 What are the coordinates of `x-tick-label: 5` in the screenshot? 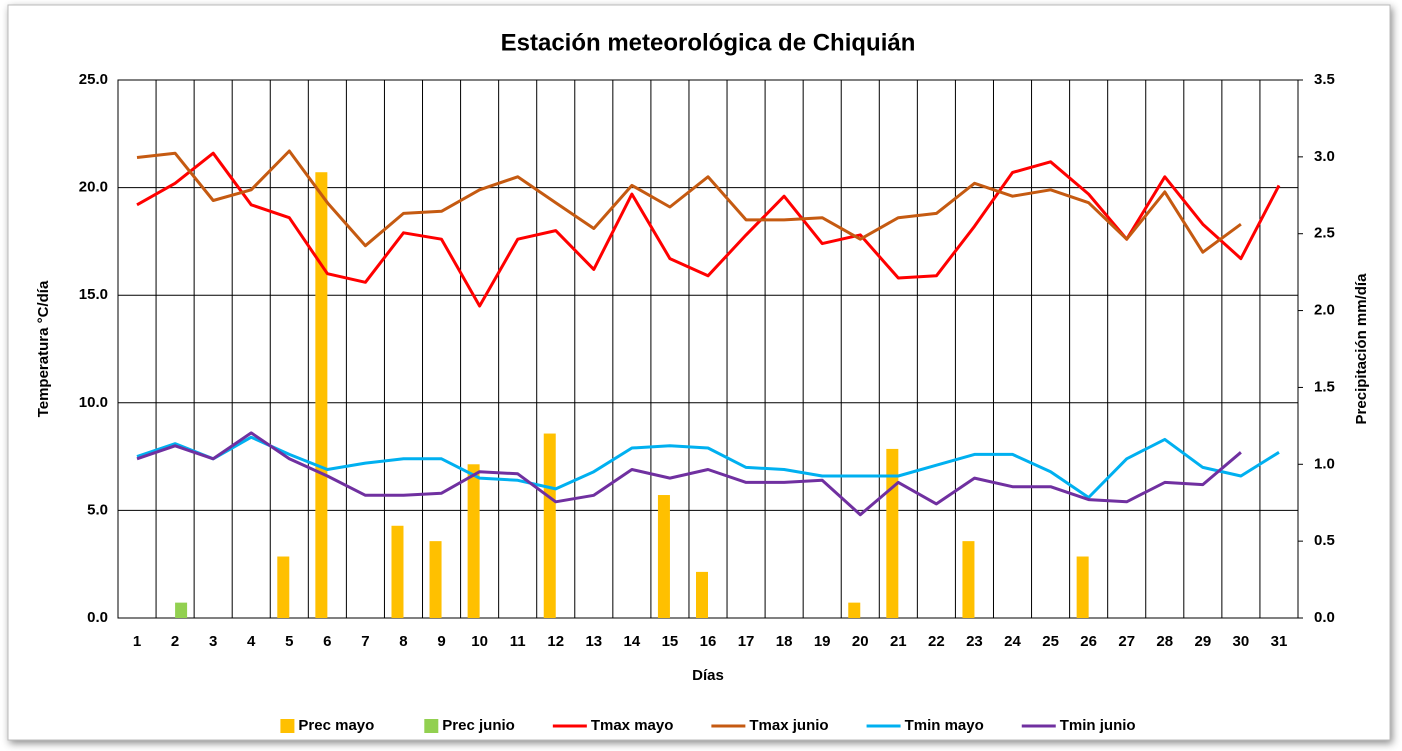 It's located at (289, 641).